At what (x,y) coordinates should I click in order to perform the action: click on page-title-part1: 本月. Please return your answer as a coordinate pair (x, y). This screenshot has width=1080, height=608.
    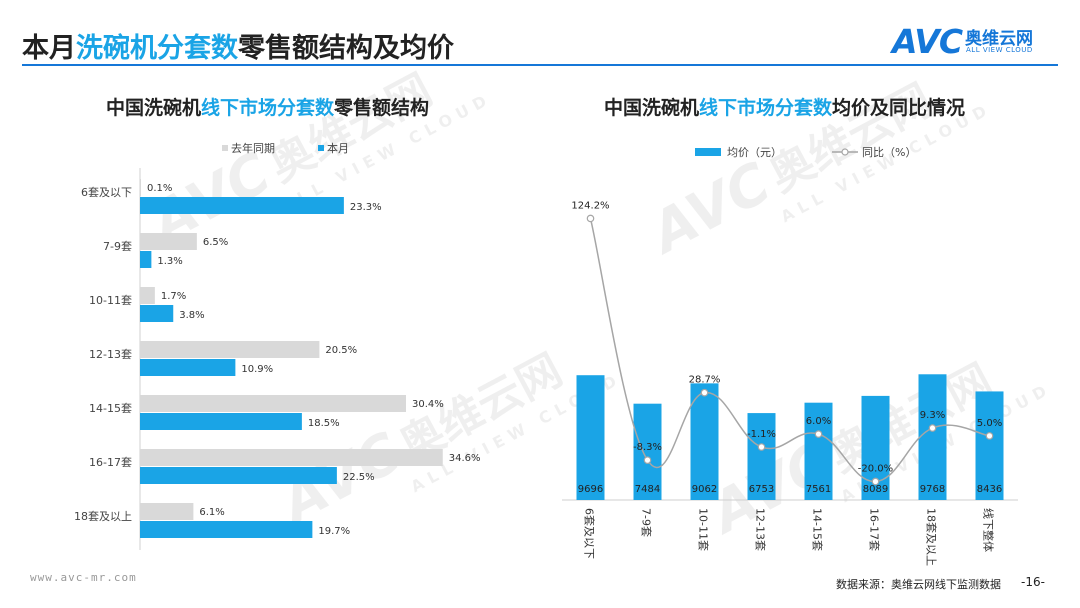
    Looking at the image, I should click on (49, 48).